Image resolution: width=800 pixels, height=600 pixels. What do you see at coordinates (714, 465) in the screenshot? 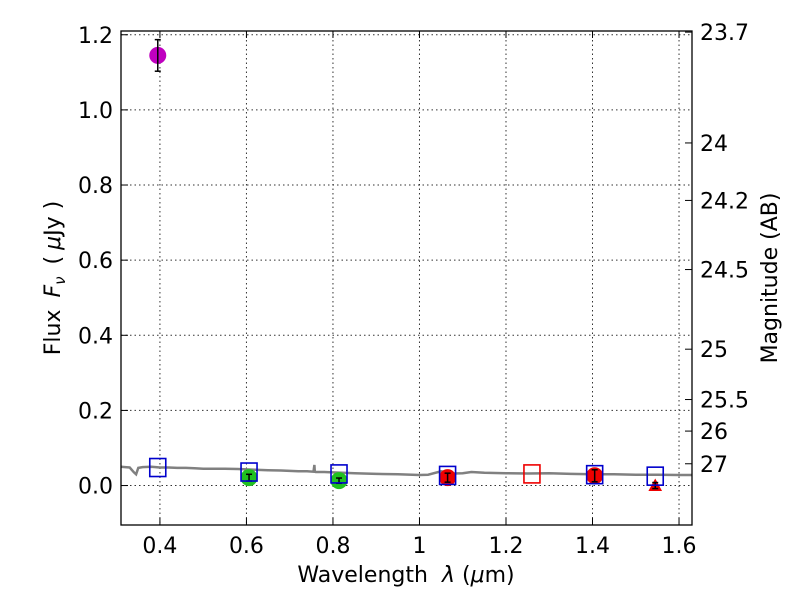
I see `y2-tick-label: 27` at bounding box center [714, 465].